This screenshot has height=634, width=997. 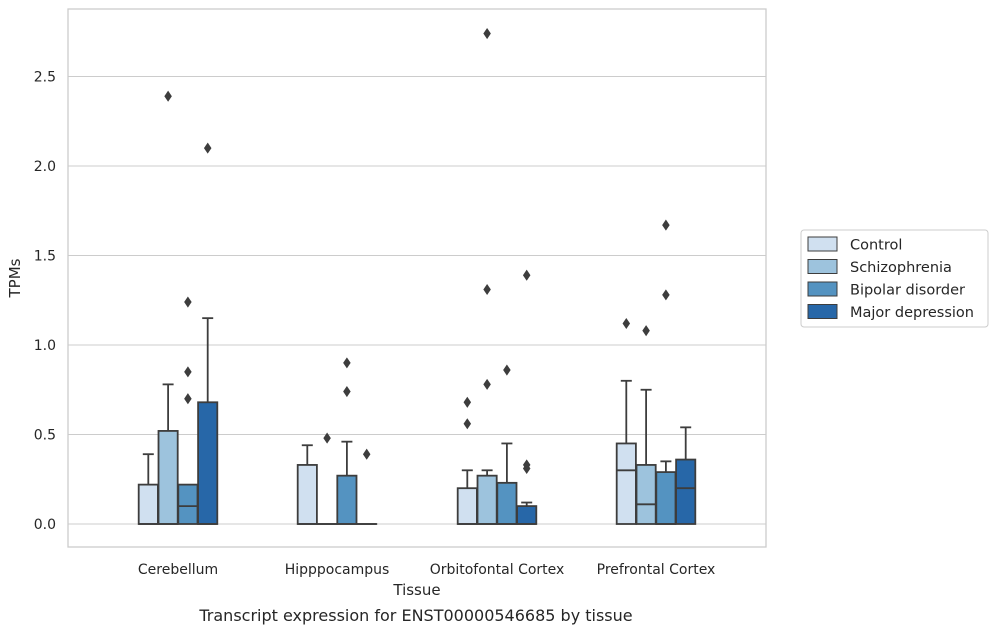 What do you see at coordinates (45, 257) in the screenshot?
I see `y-tick-label: 1.5` at bounding box center [45, 257].